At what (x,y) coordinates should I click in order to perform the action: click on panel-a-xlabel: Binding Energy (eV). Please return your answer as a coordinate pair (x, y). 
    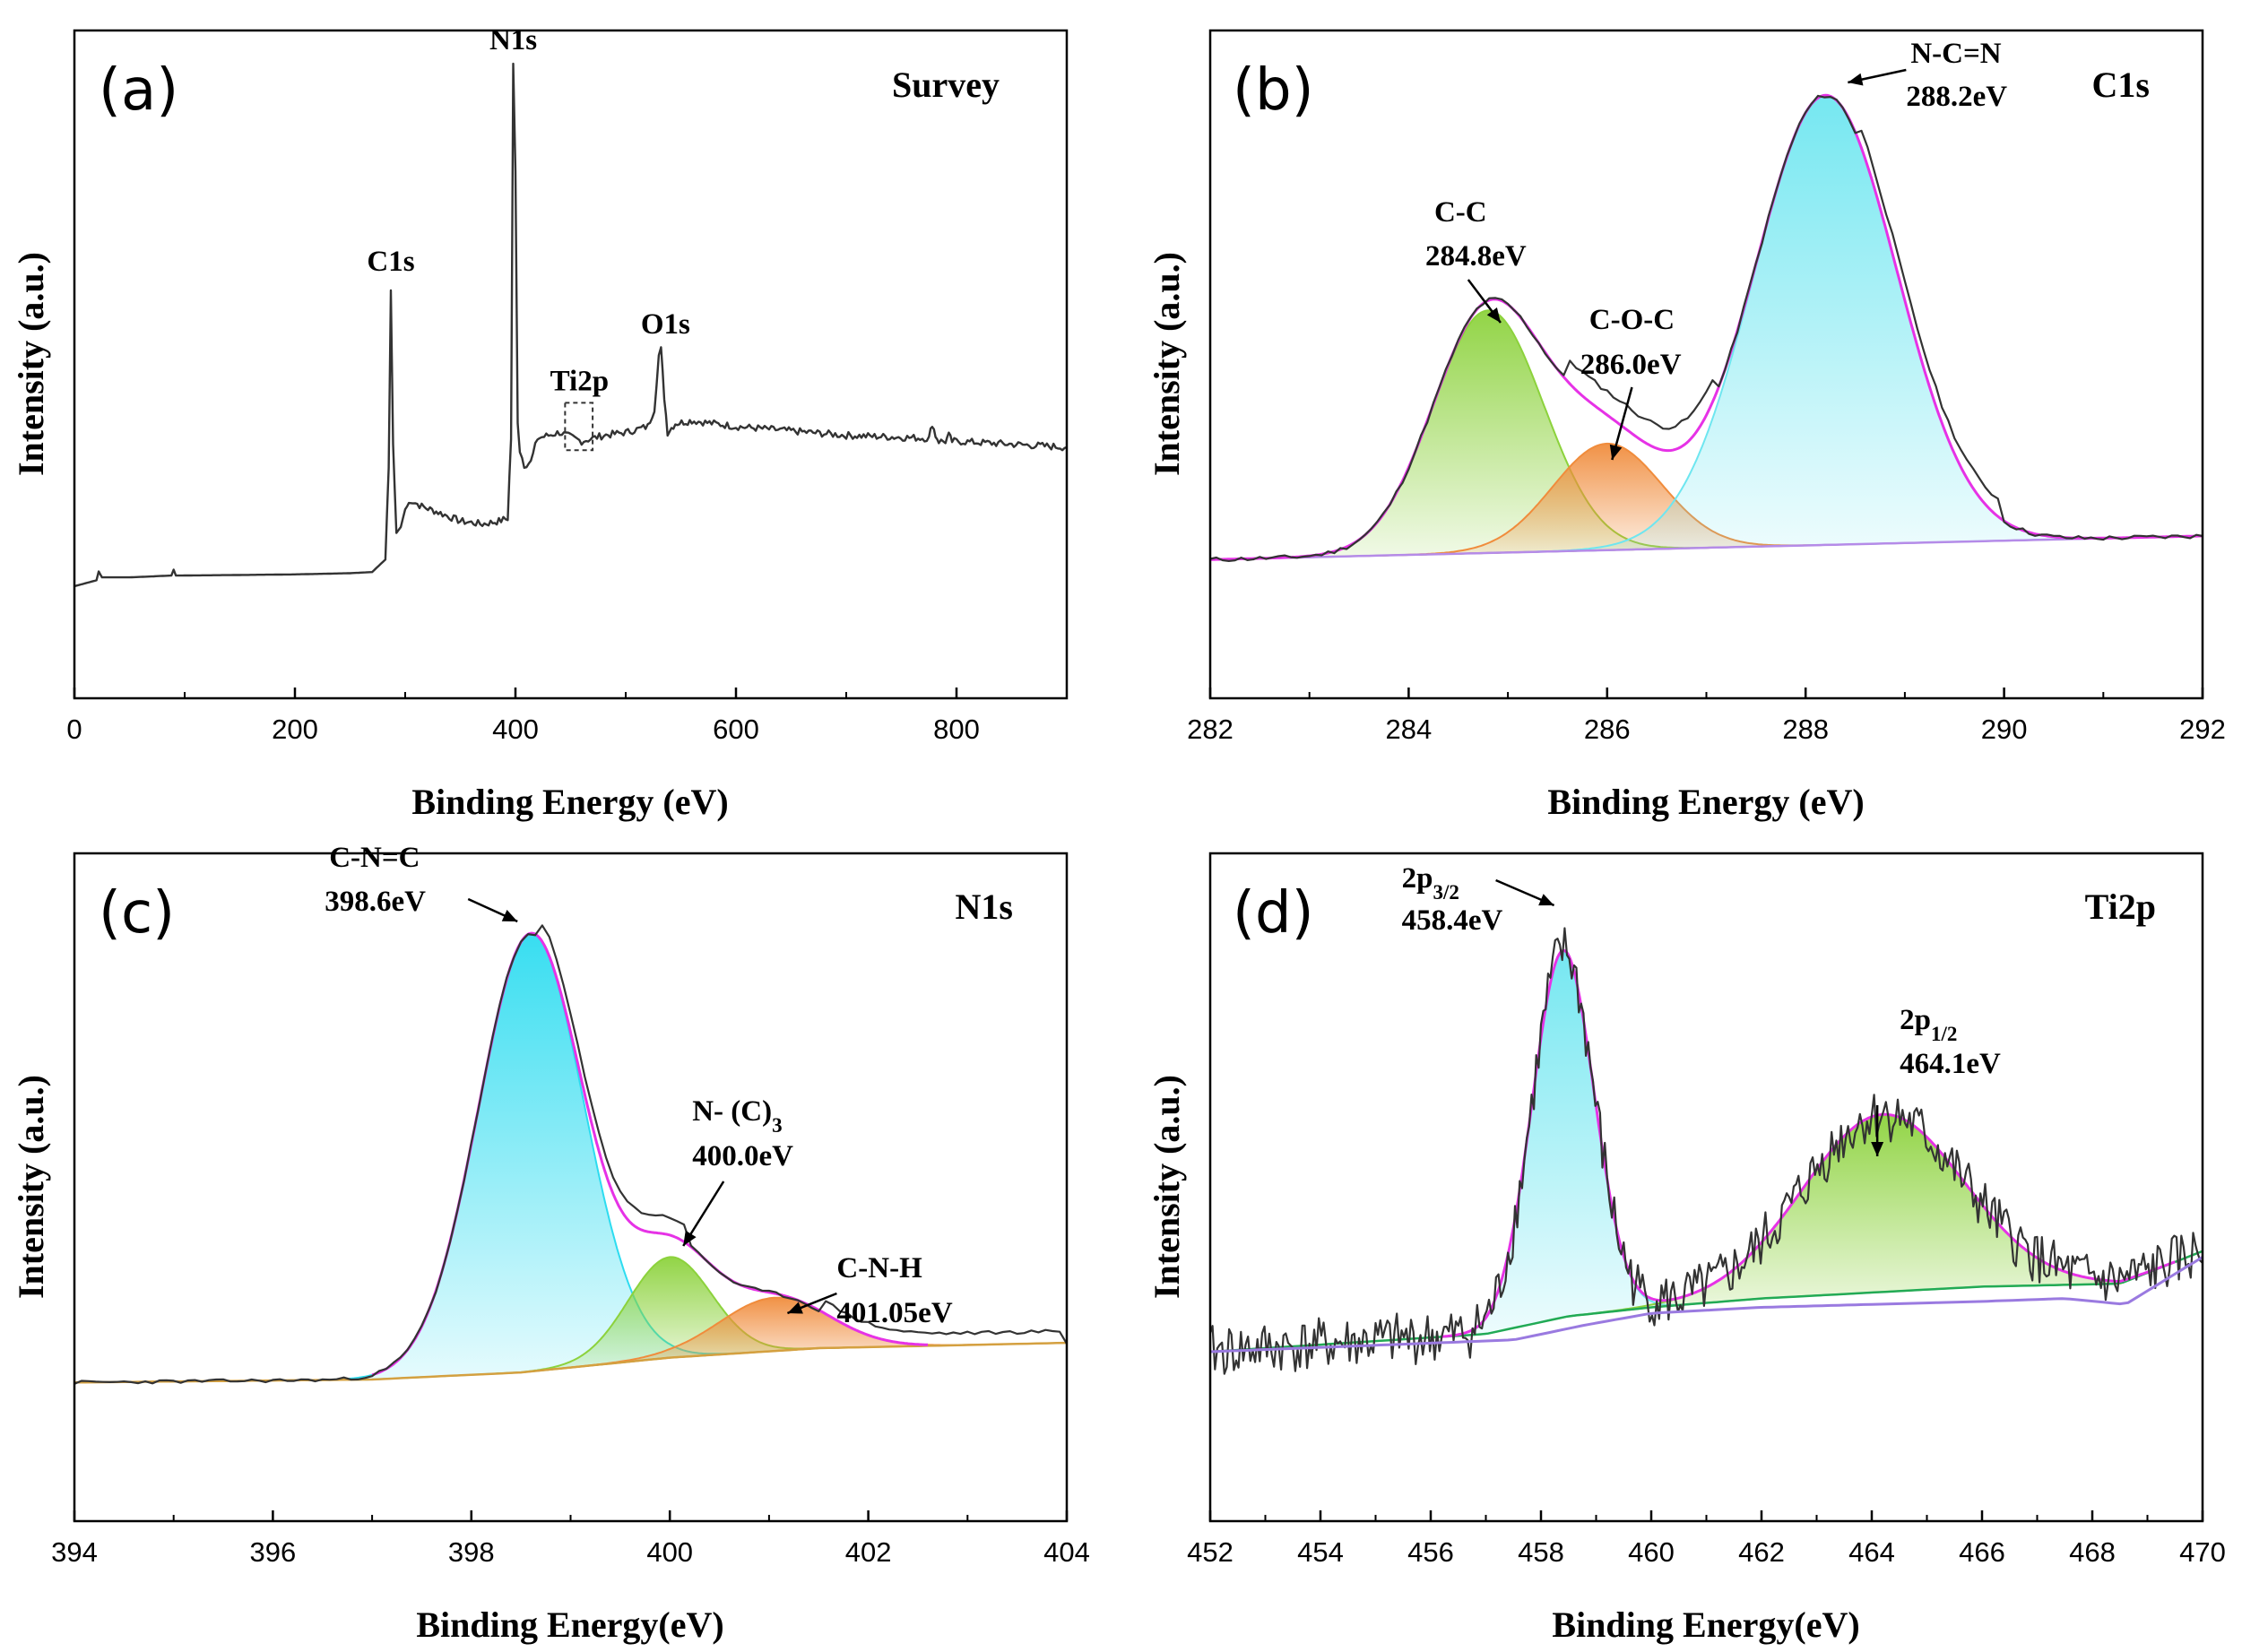
    Looking at the image, I should click on (569, 802).